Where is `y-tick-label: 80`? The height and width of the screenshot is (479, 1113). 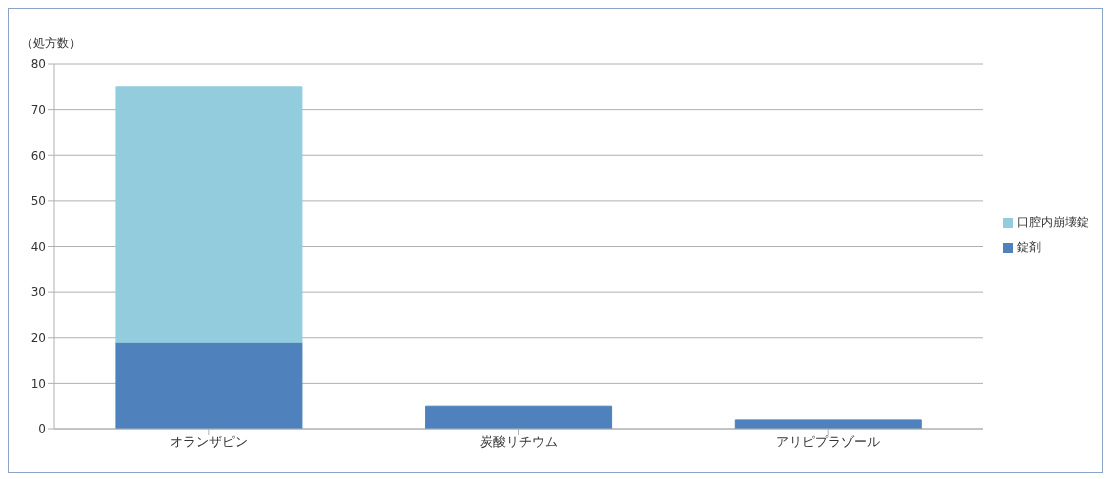
y-tick-label: 80 is located at coordinates (38, 64).